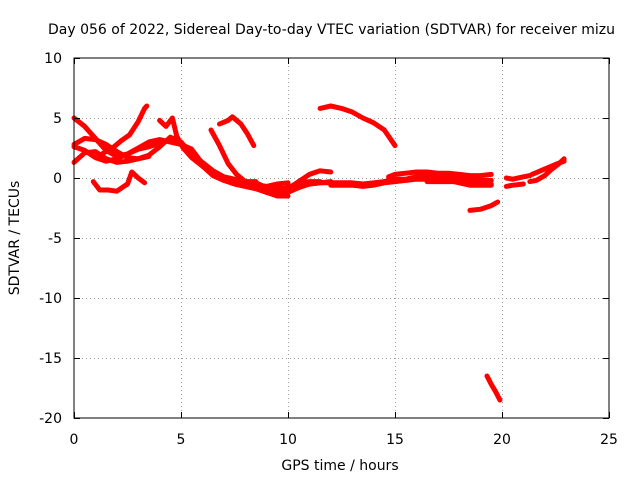 This screenshot has width=640, height=480. Describe the element at coordinates (57, 119) in the screenshot. I see `y-tick-label: 5` at that location.